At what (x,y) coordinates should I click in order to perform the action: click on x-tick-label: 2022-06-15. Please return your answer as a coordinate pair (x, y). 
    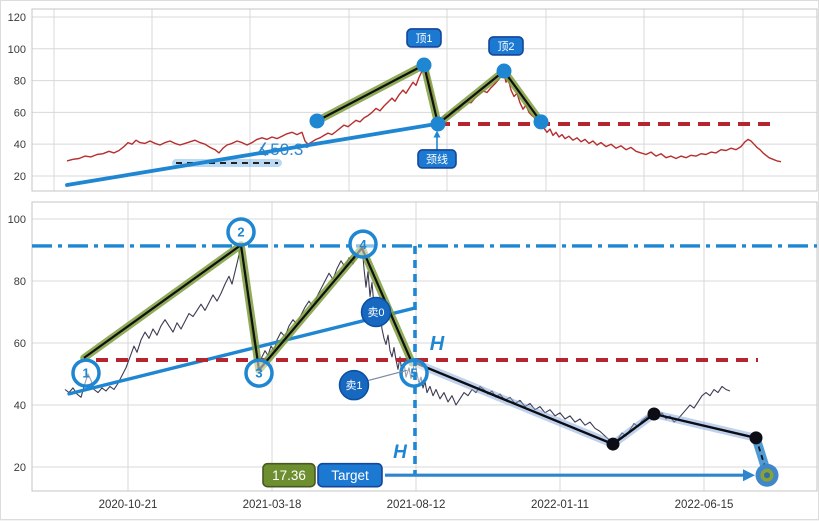
    Looking at the image, I should click on (704, 505).